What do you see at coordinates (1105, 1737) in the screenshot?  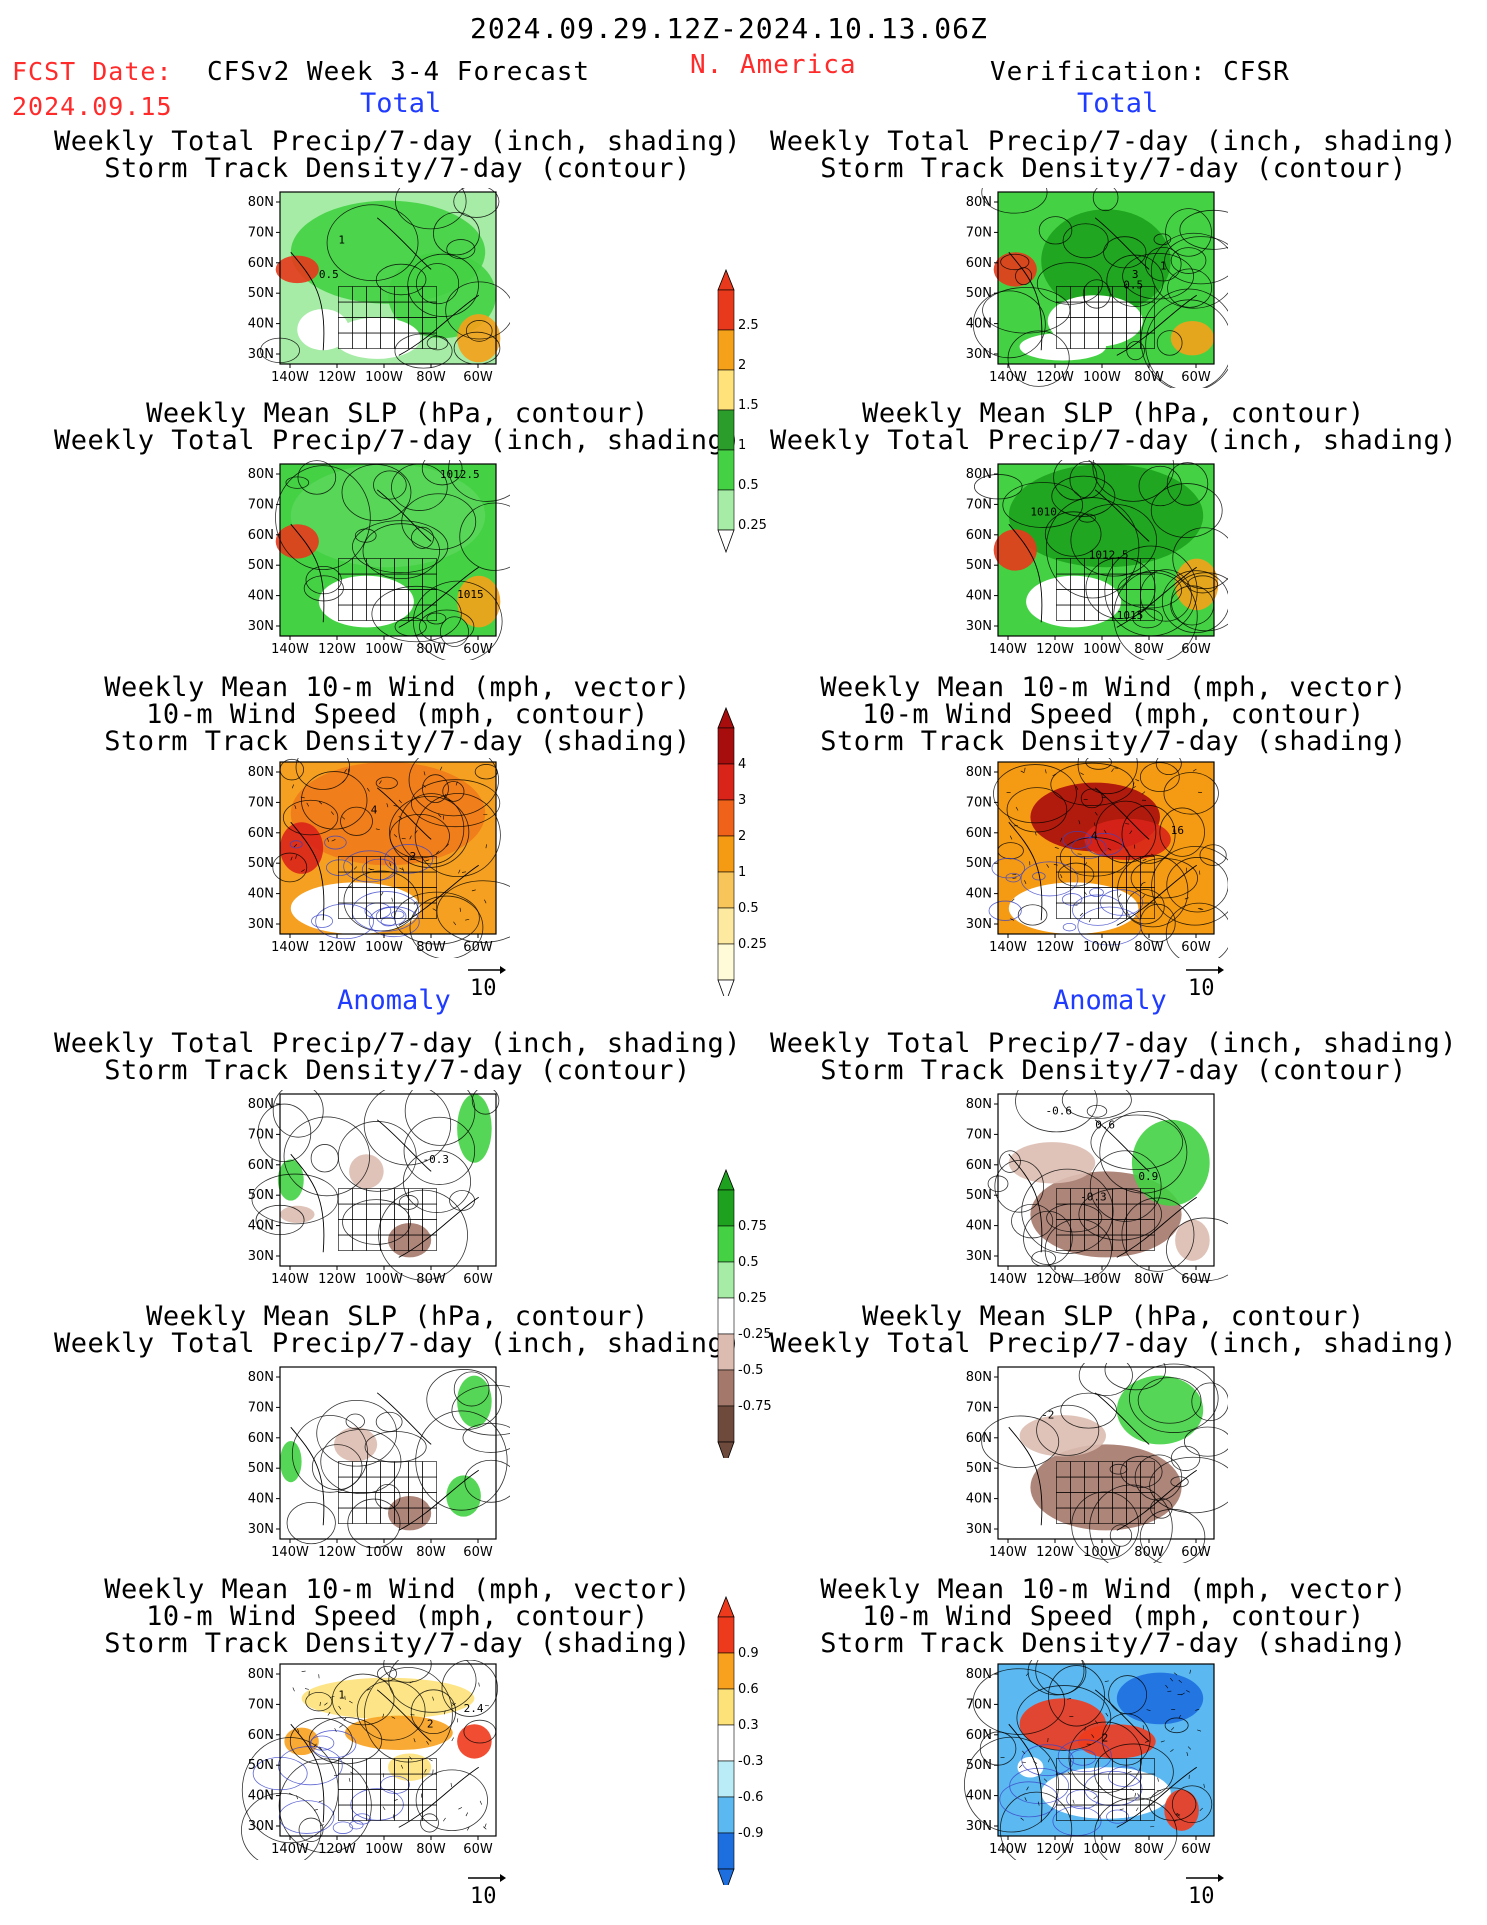 I see `contour-label: 2` at bounding box center [1105, 1737].